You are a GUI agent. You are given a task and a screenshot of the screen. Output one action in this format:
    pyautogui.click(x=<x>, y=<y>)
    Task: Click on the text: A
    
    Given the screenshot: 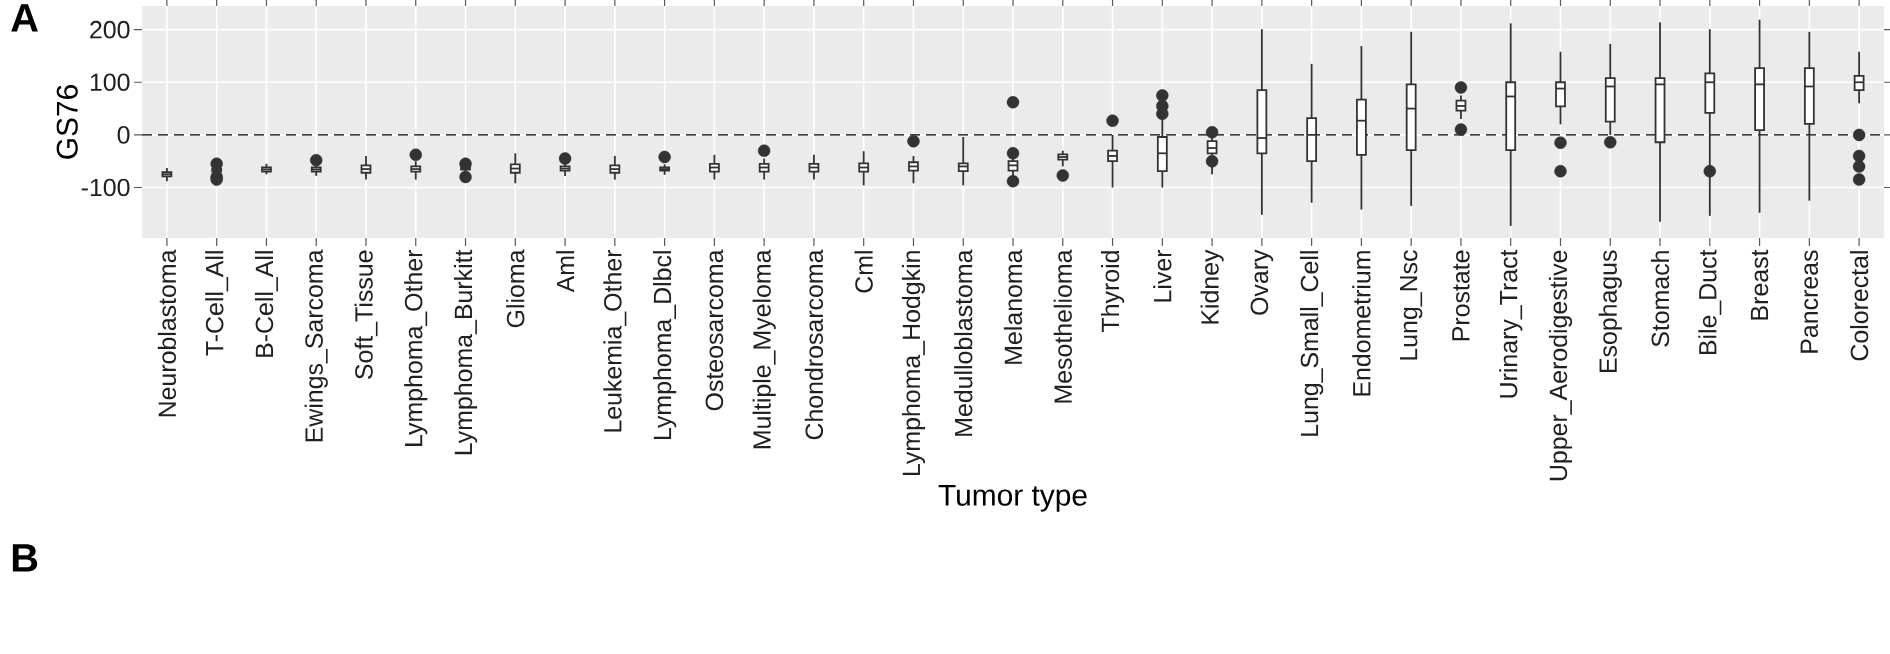 What is the action you would take?
    pyautogui.click(x=24, y=18)
    